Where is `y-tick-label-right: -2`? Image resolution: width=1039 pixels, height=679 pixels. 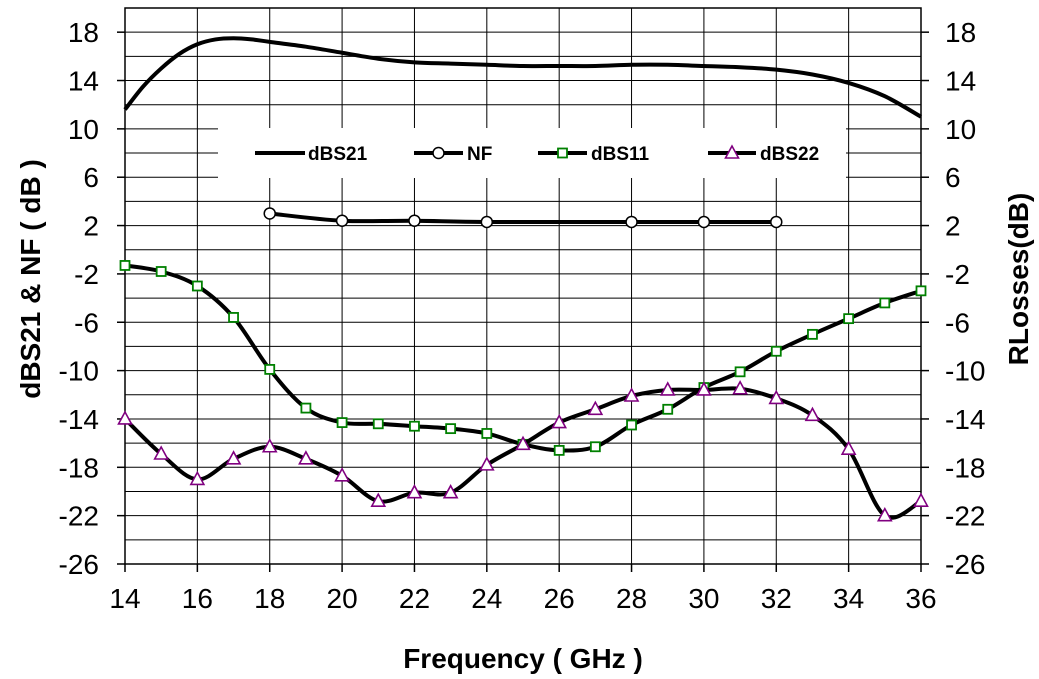
y-tick-label-right: -2 is located at coordinates (957, 274).